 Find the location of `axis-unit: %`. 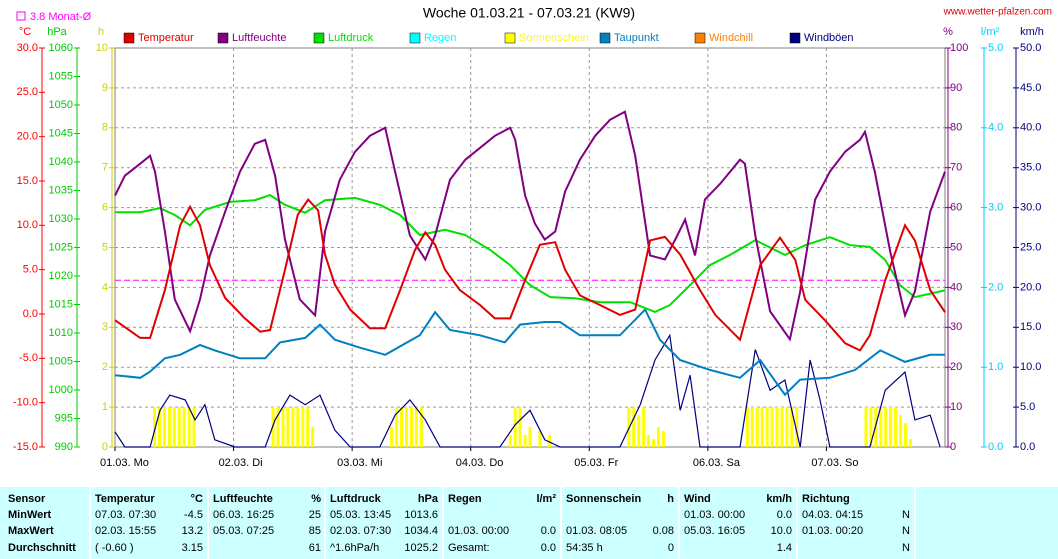

axis-unit: % is located at coordinates (948, 32).